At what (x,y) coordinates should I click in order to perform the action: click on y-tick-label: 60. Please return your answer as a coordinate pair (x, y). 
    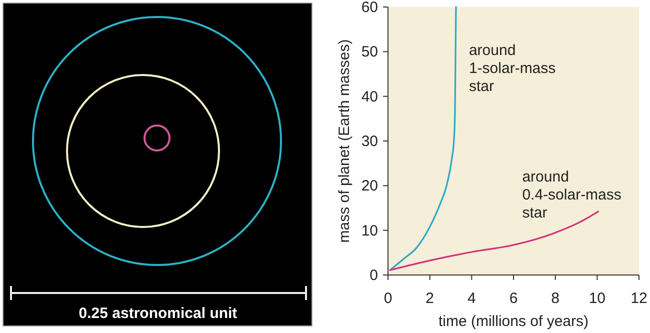
    Looking at the image, I should click on (369, 8).